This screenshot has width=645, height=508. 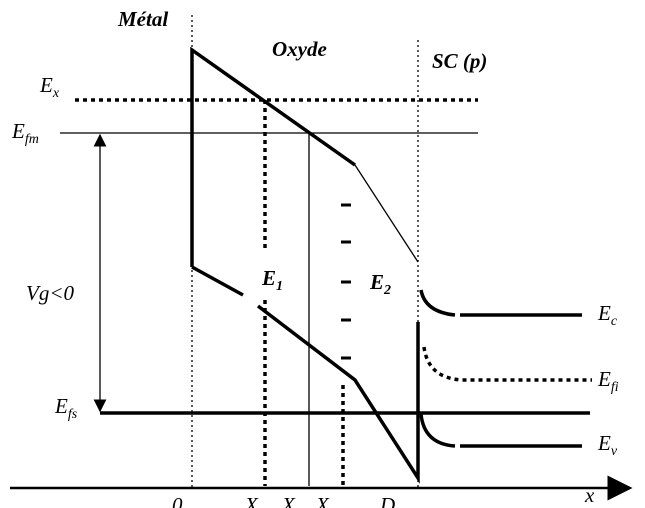 What do you see at coordinates (299, 49) in the screenshot?
I see `oxide-label: Oxyde` at bounding box center [299, 49].